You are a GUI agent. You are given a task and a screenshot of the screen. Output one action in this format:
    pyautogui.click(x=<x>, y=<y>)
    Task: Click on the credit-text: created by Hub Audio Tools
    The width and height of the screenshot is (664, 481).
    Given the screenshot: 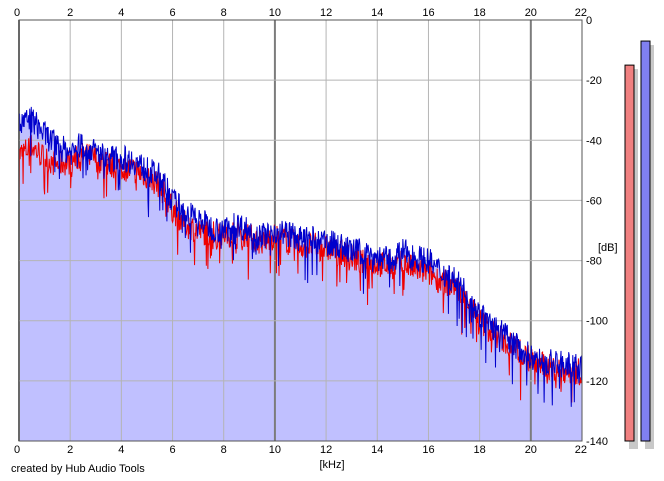 What is the action you would take?
    pyautogui.click(x=78, y=469)
    